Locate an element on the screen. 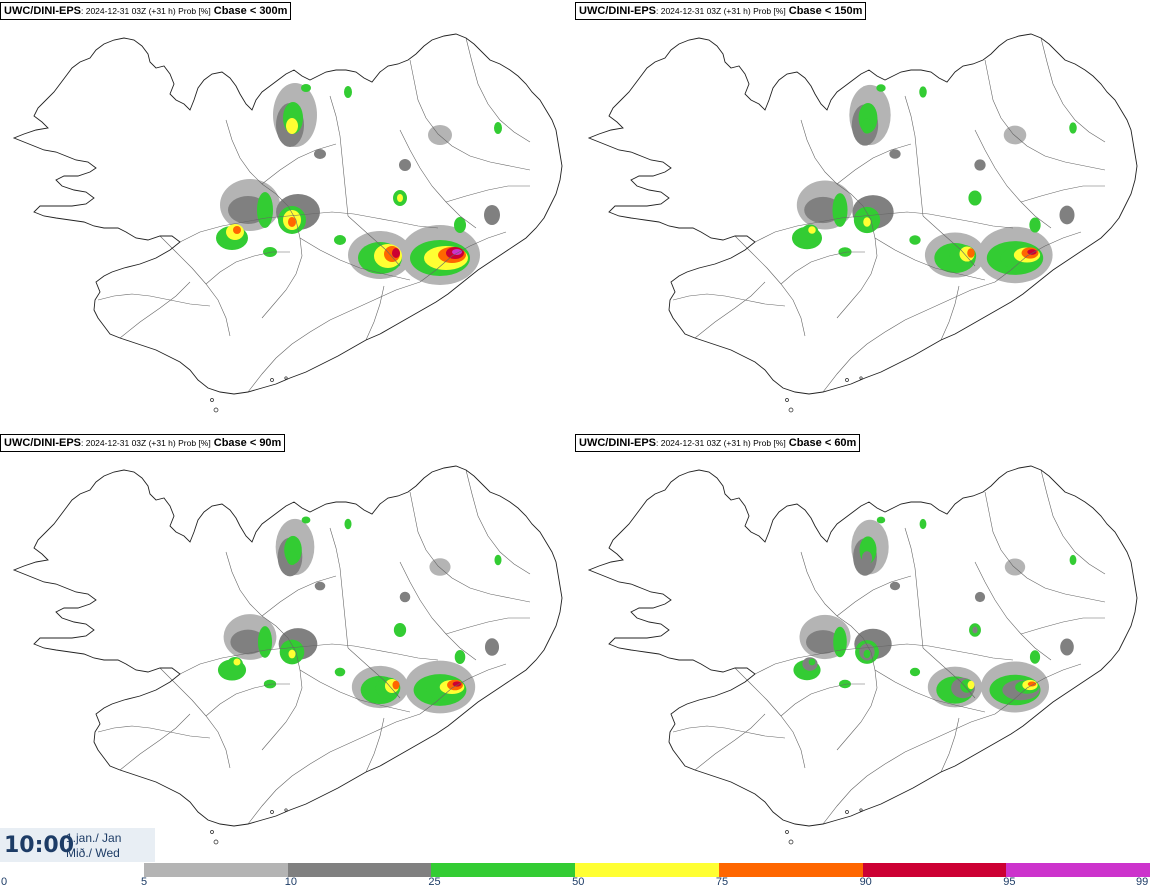  scale-tick: 0 is located at coordinates (4, 882).